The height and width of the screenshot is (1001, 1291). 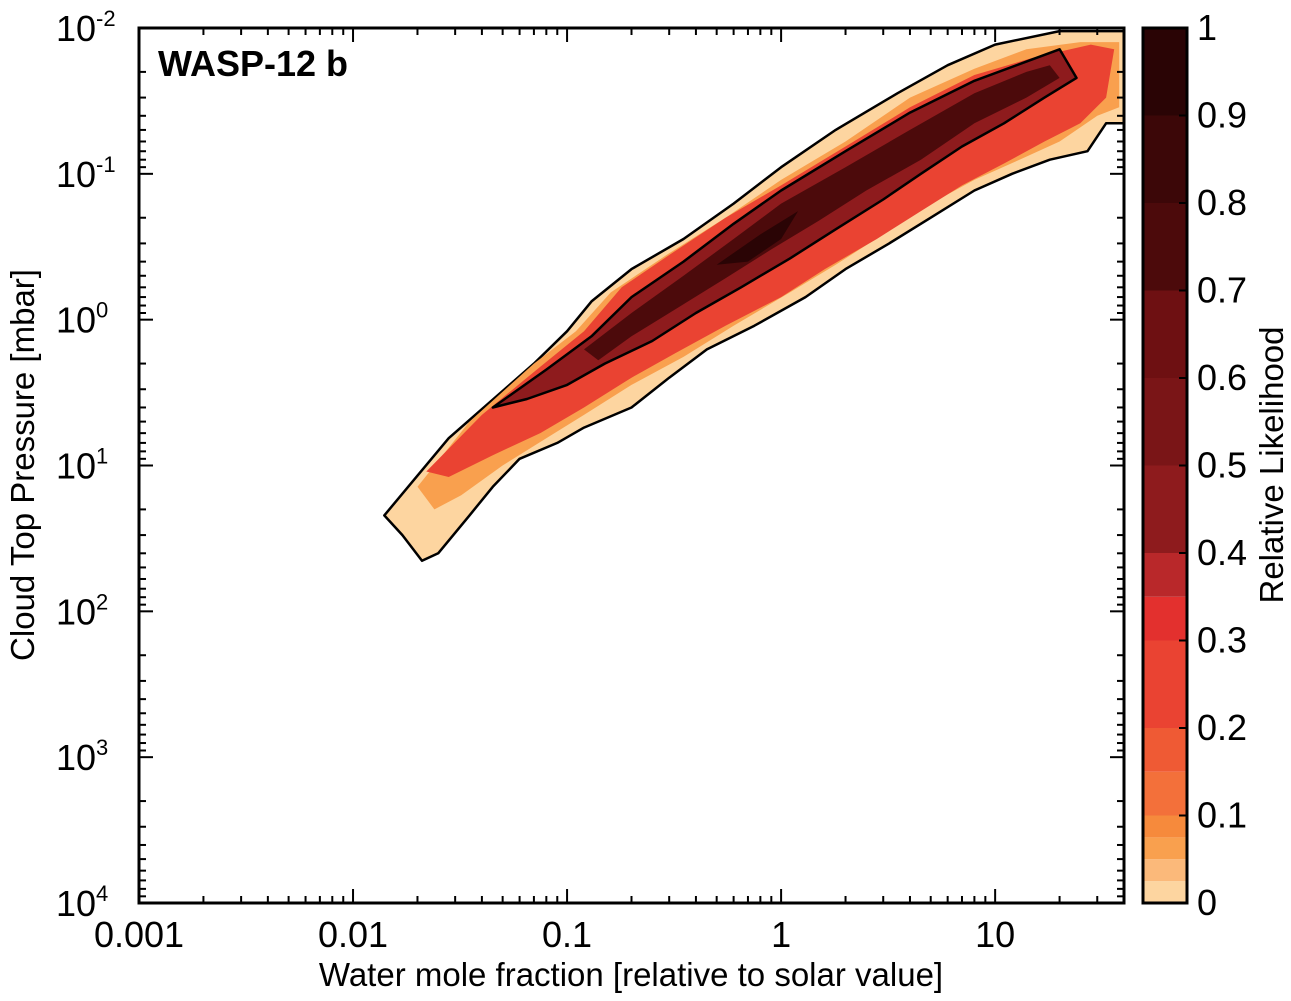 What do you see at coordinates (1222, 115) in the screenshot?
I see `colorbar-tick-label: 0.9` at bounding box center [1222, 115].